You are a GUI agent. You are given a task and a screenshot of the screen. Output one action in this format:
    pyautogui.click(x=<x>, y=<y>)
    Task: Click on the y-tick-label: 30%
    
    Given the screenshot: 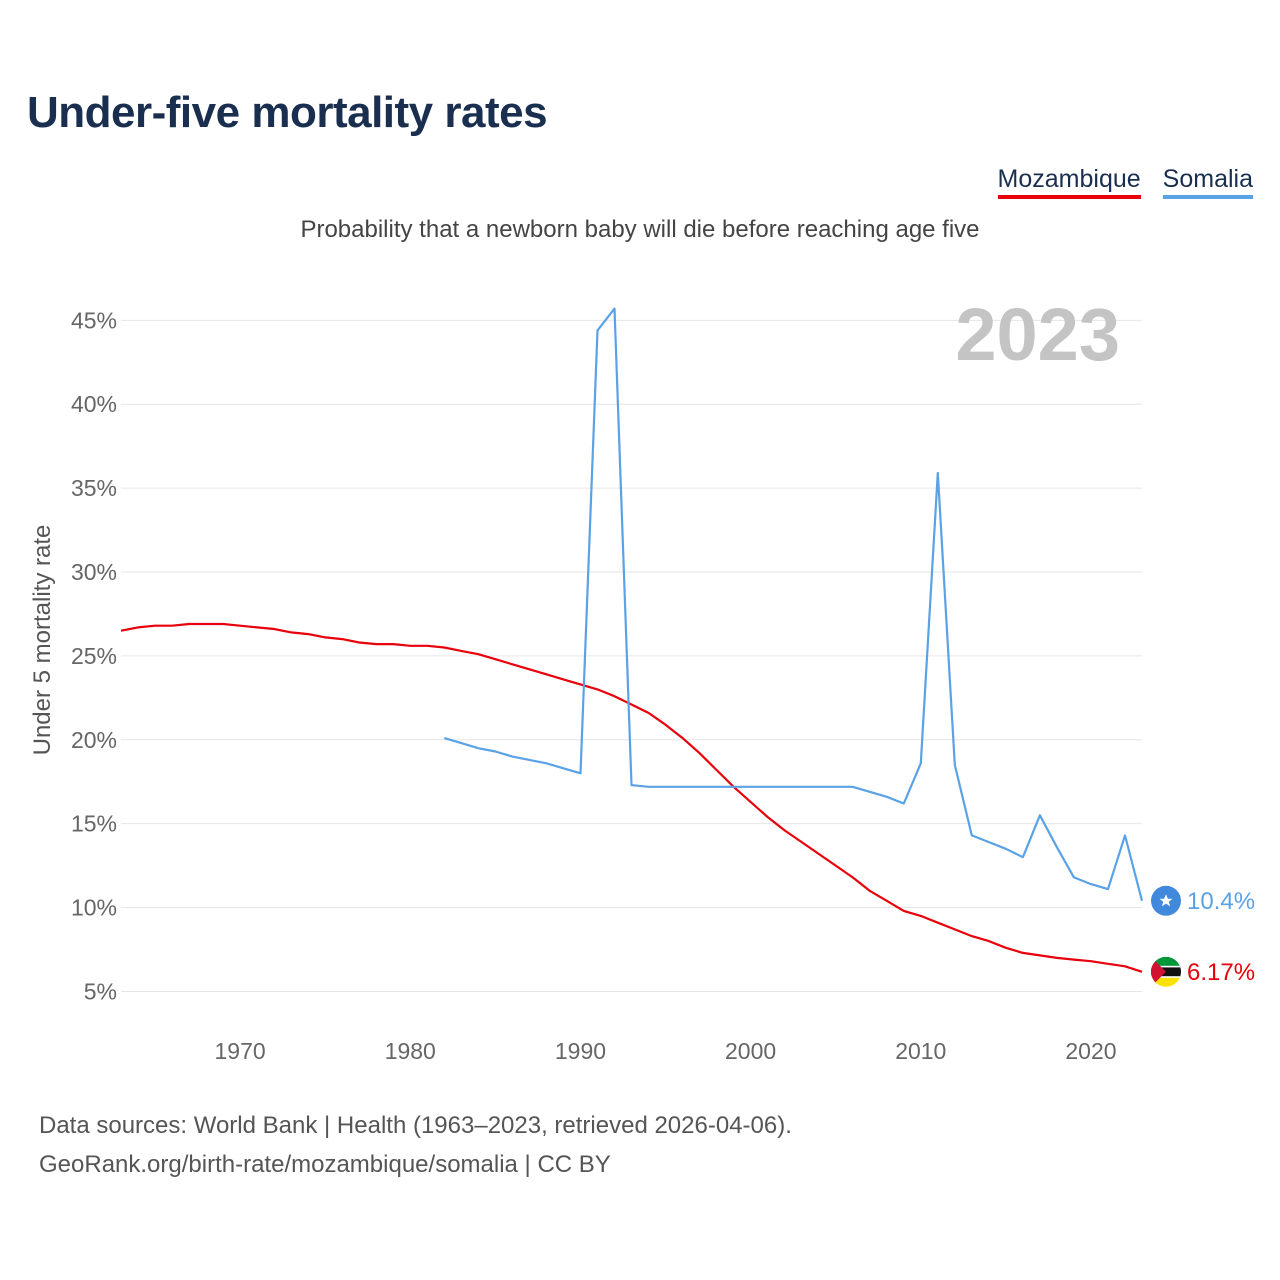 What is the action you would take?
    pyautogui.click(x=94, y=572)
    